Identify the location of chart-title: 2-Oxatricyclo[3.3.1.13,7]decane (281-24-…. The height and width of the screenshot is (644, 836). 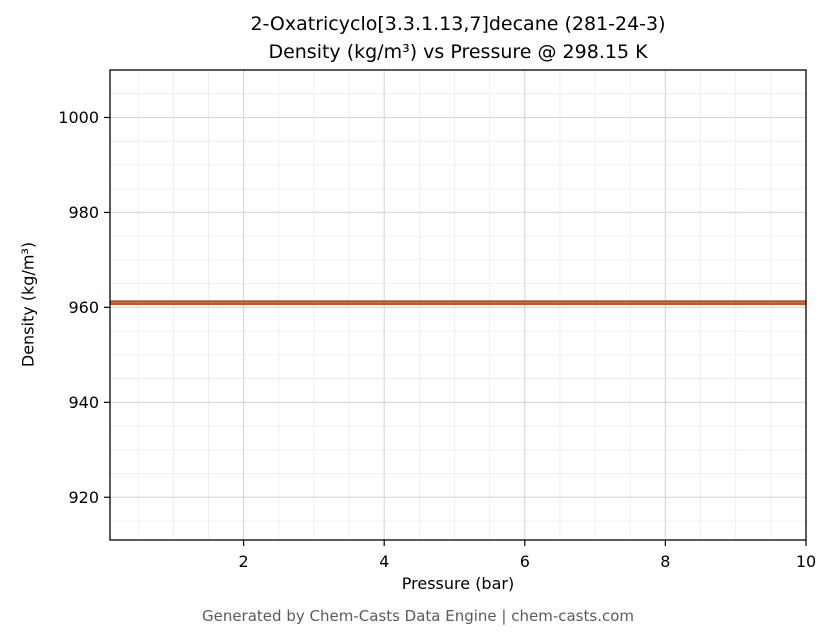
(458, 38).